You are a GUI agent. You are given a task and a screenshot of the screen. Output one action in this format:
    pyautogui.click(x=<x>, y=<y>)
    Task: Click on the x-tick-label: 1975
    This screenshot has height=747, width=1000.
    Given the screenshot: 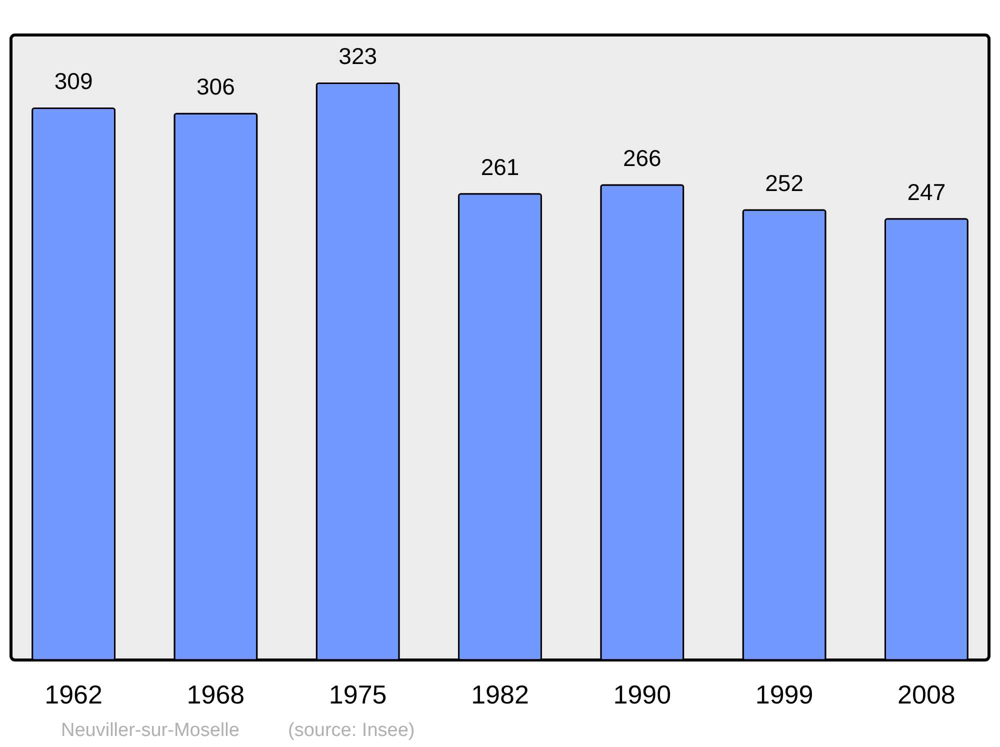 What is the action you would take?
    pyautogui.click(x=357, y=695)
    